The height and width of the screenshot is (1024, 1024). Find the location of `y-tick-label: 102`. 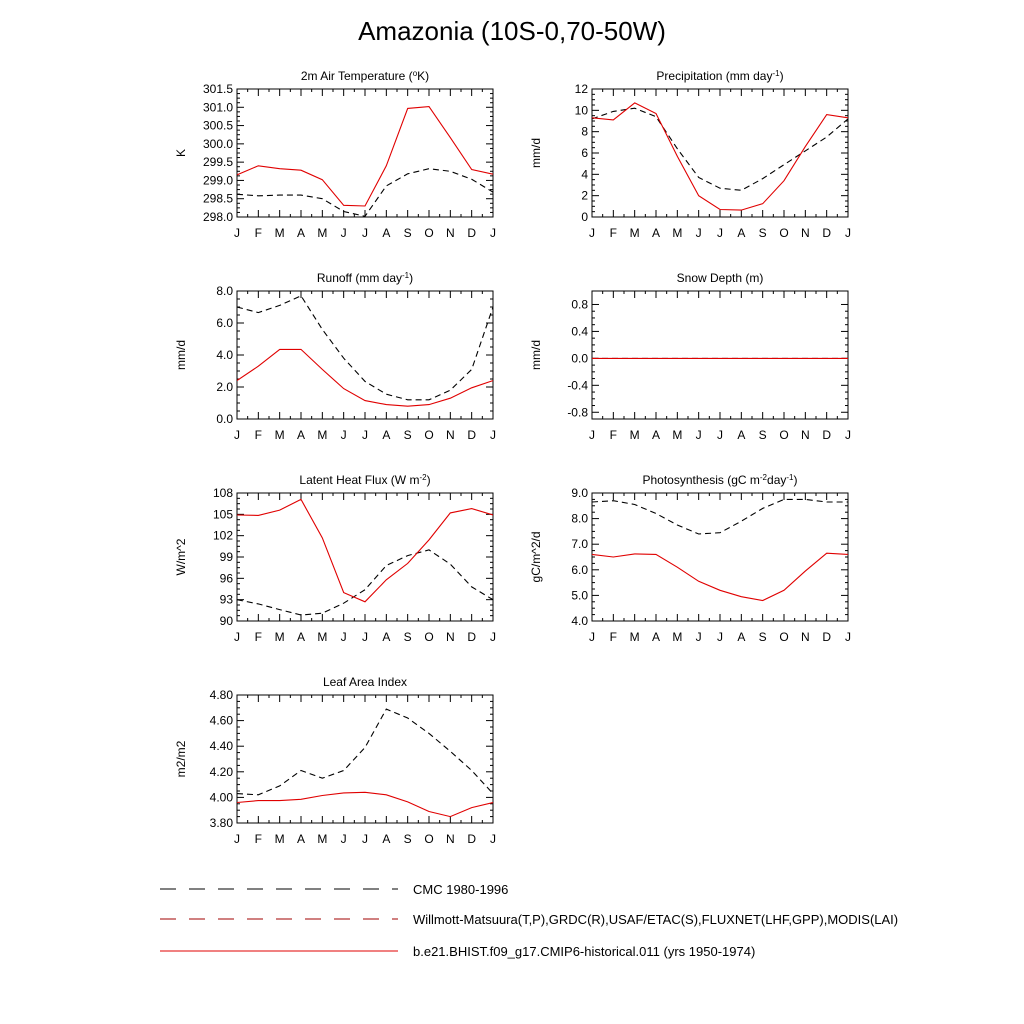

y-tick-label: 102 is located at coordinates (223, 536).